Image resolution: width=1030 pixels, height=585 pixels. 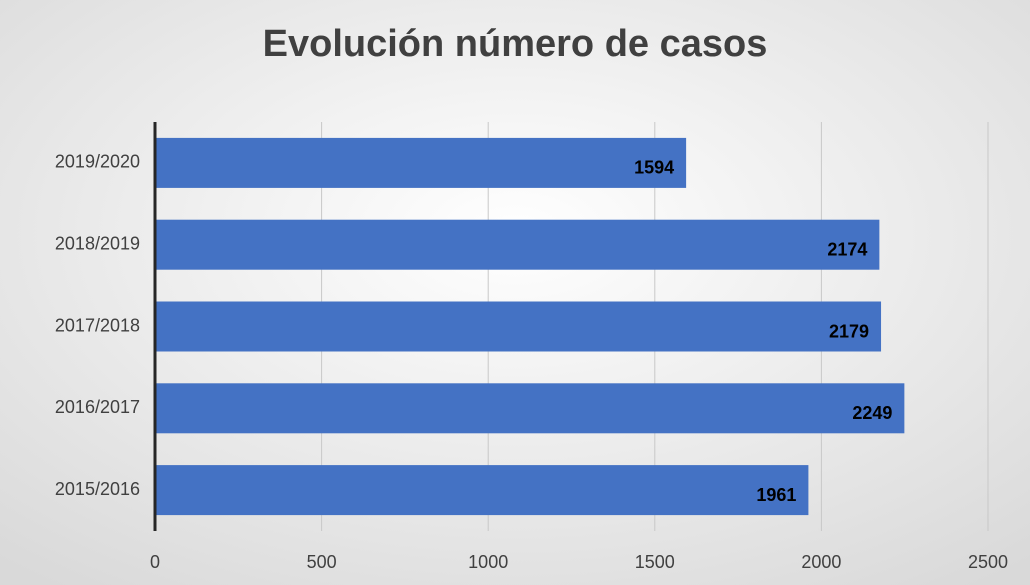 What do you see at coordinates (849, 331) in the screenshot?
I see `data-label: 2179` at bounding box center [849, 331].